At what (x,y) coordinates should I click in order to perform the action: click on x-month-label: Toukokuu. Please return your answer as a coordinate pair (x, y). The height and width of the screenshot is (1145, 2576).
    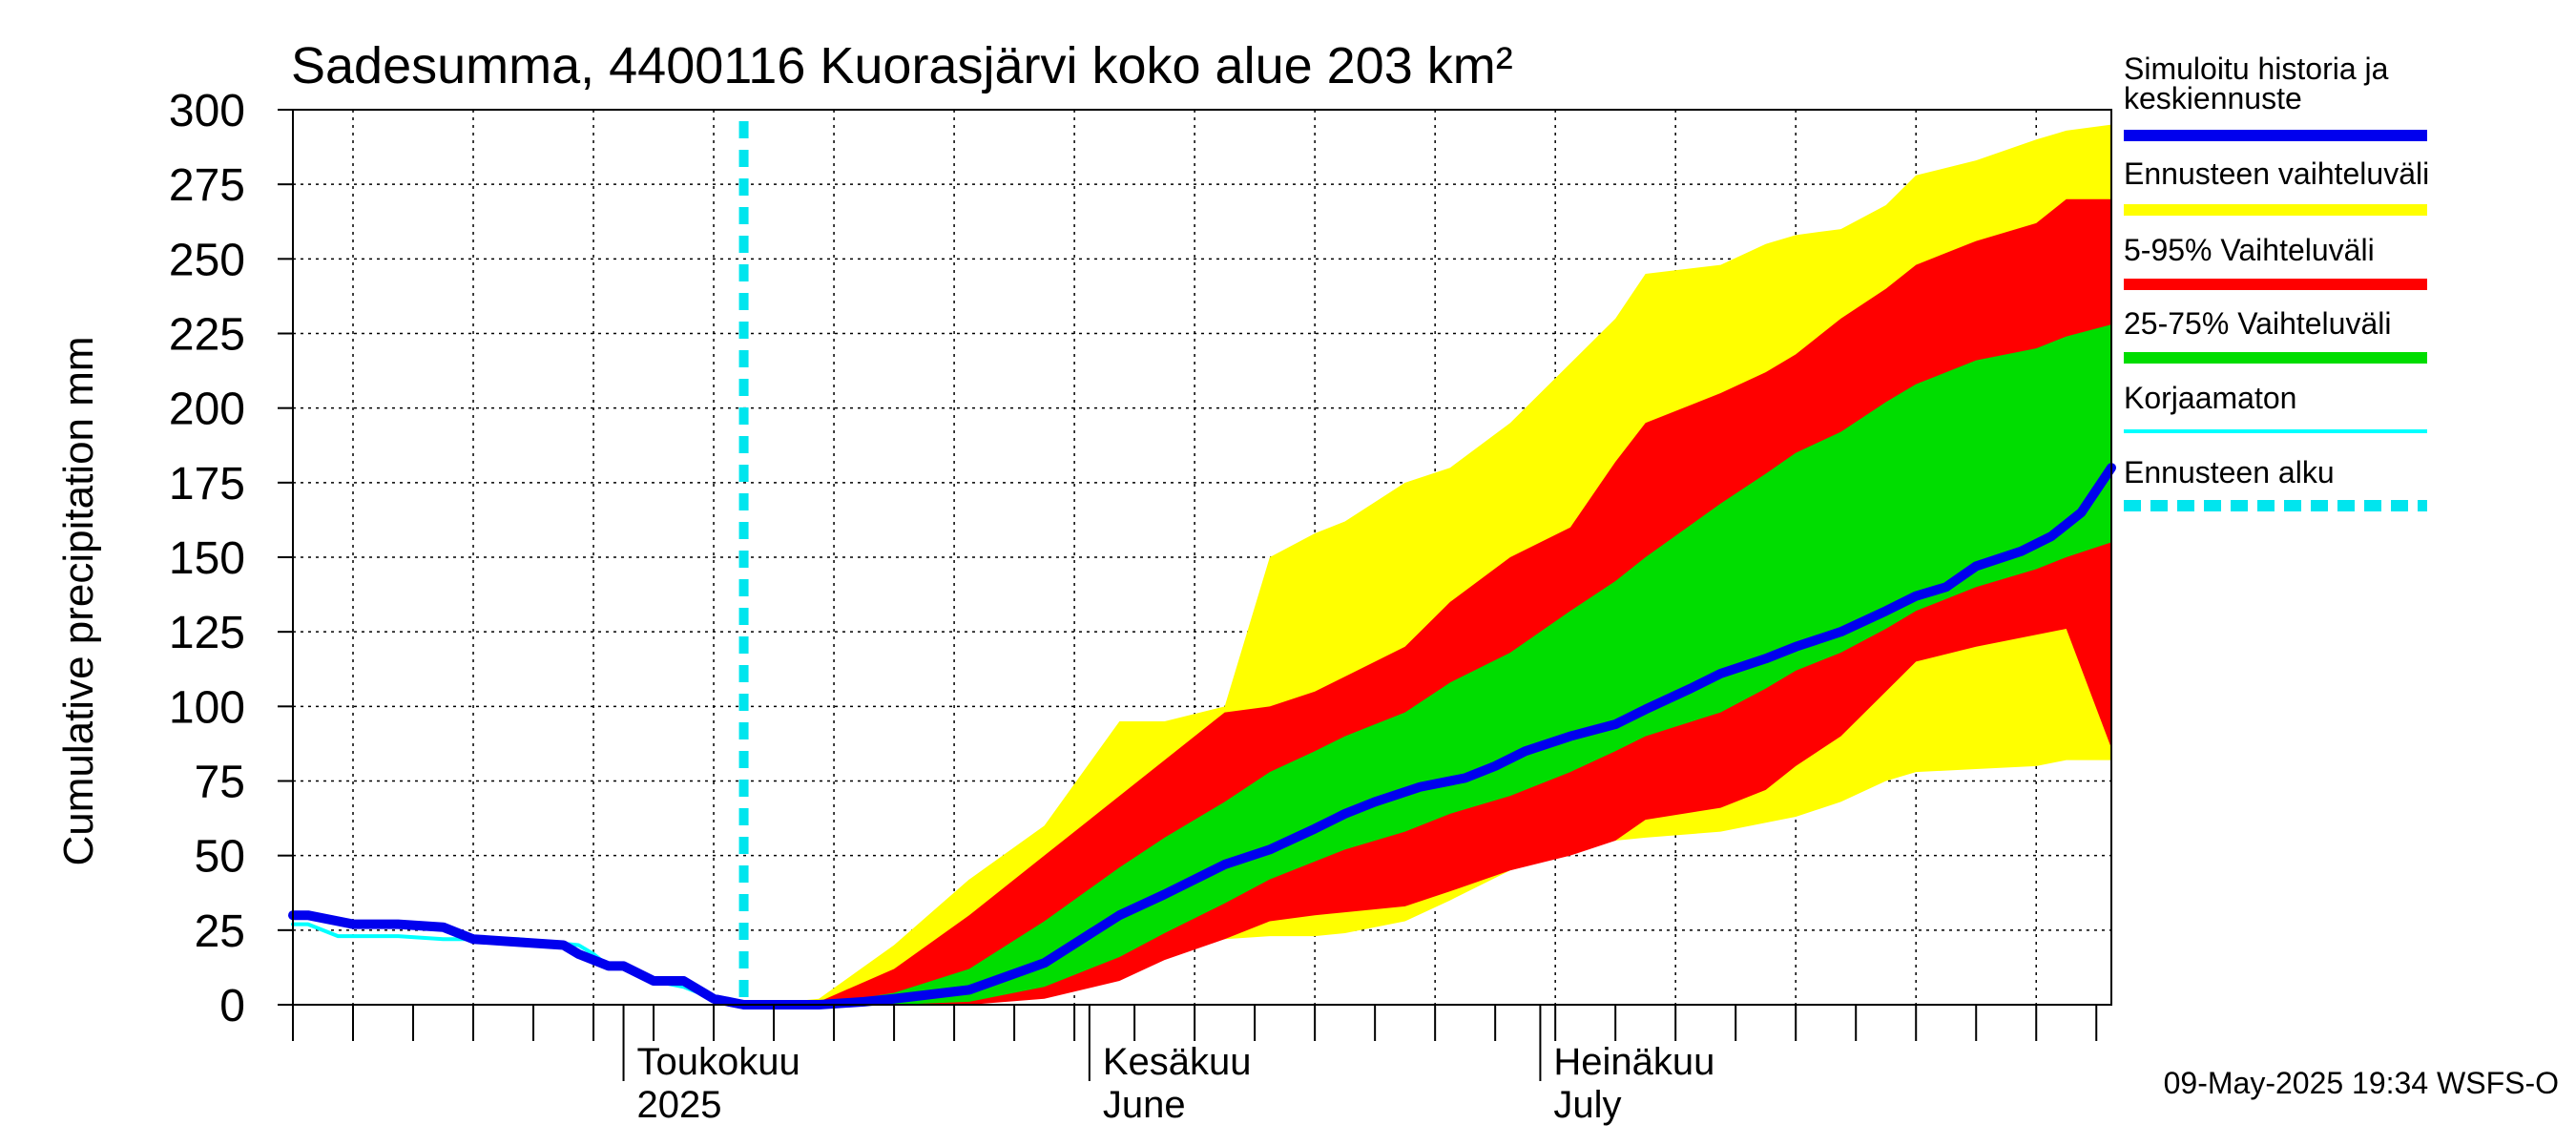
    Looking at the image, I should click on (718, 1062).